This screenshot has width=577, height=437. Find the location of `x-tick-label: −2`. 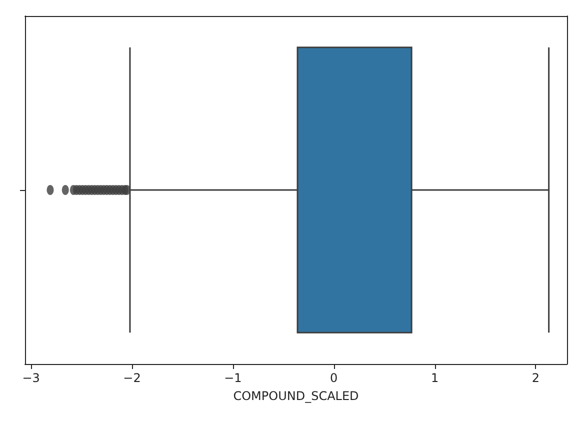

x-tick-label: −2 is located at coordinates (132, 378).